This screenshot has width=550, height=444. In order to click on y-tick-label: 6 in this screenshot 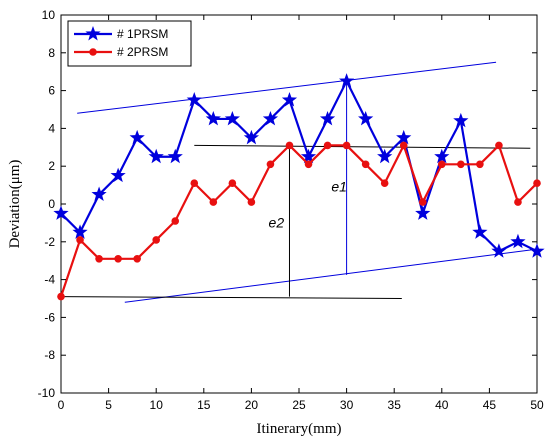, I will do `click(51, 91)`.